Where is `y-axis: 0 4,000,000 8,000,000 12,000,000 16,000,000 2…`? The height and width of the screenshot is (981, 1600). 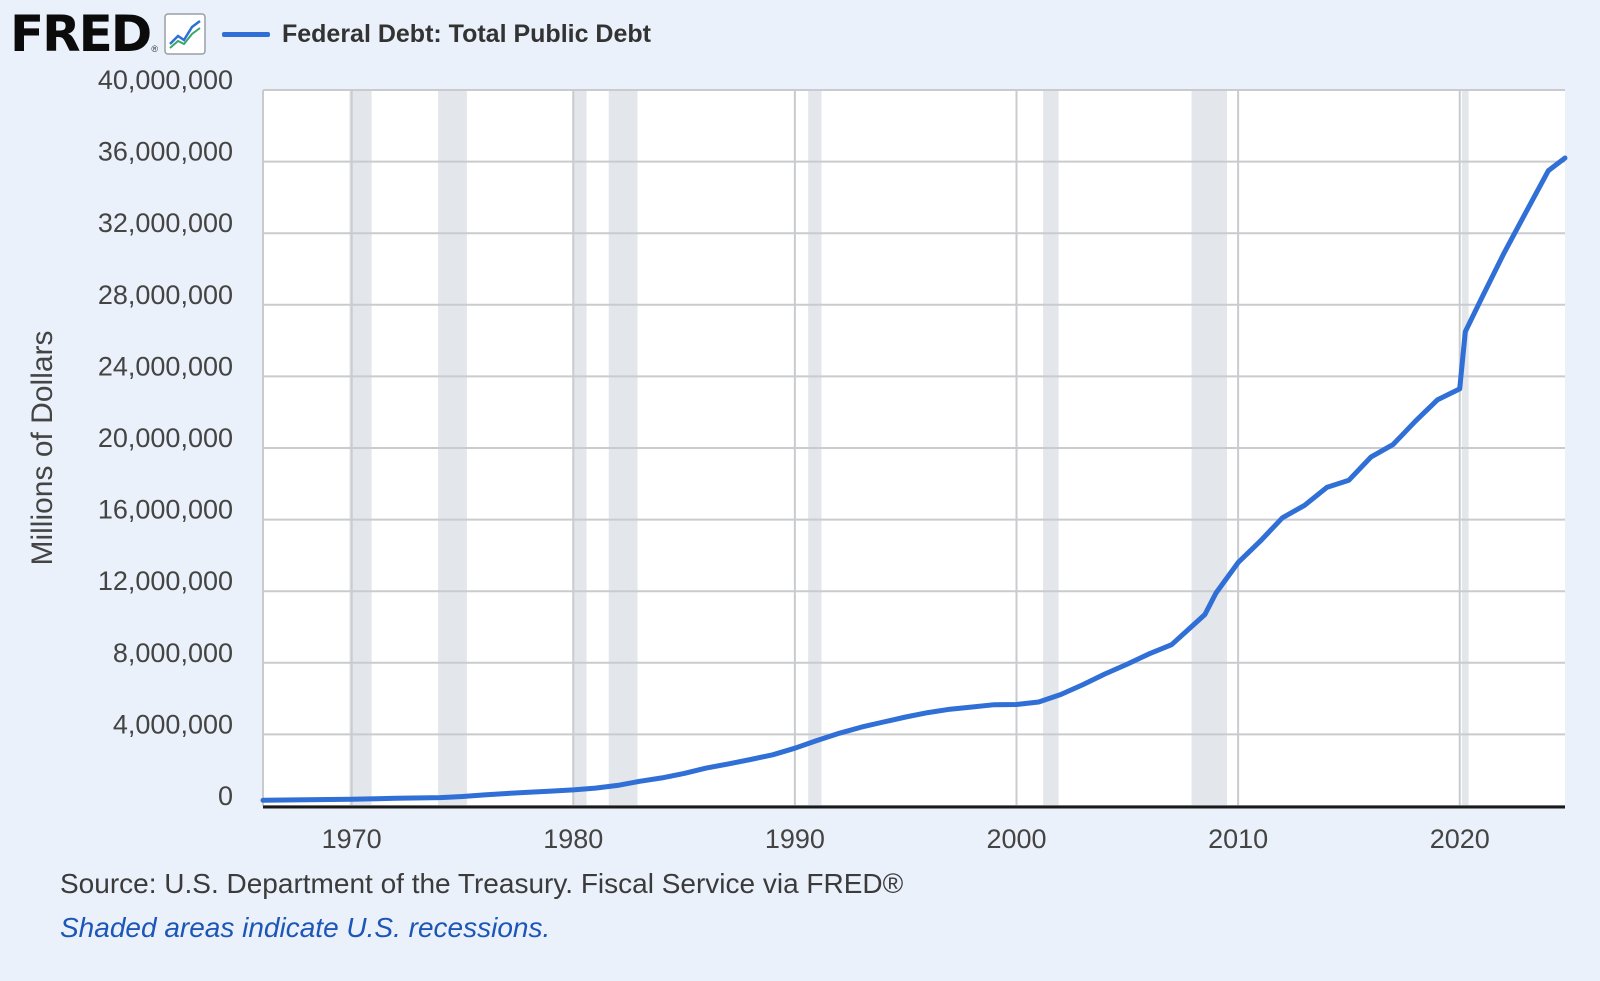 y-axis: 0 4,000,000 8,000,000 12,000,000 16,000,000 2… is located at coordinates (165, 438).